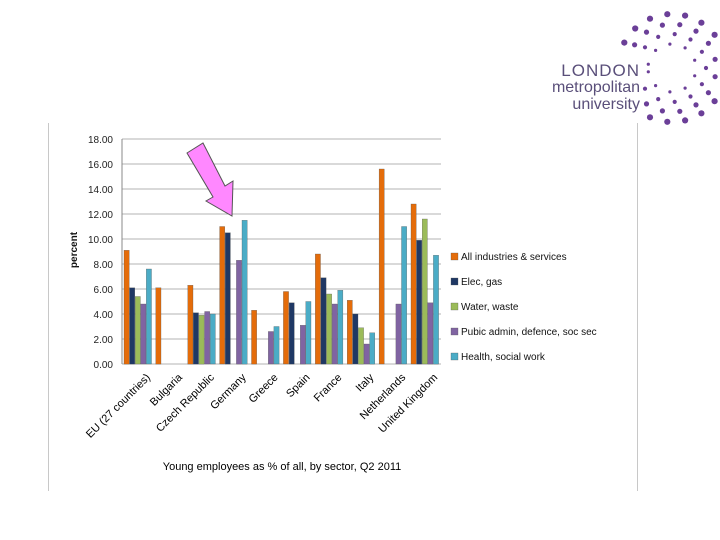 The height and width of the screenshot is (540, 720). What do you see at coordinates (100, 165) in the screenshot?
I see `y-tick-label: 16.00` at bounding box center [100, 165].